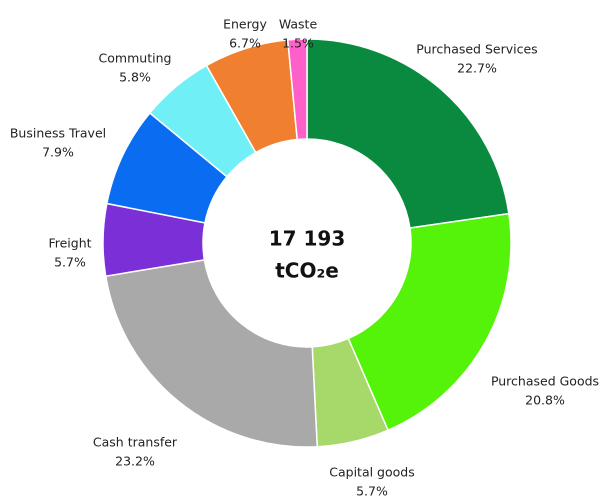 This screenshot has width=611, height=500. I want to click on slice-value-label: 7.9%, so click(58, 152).